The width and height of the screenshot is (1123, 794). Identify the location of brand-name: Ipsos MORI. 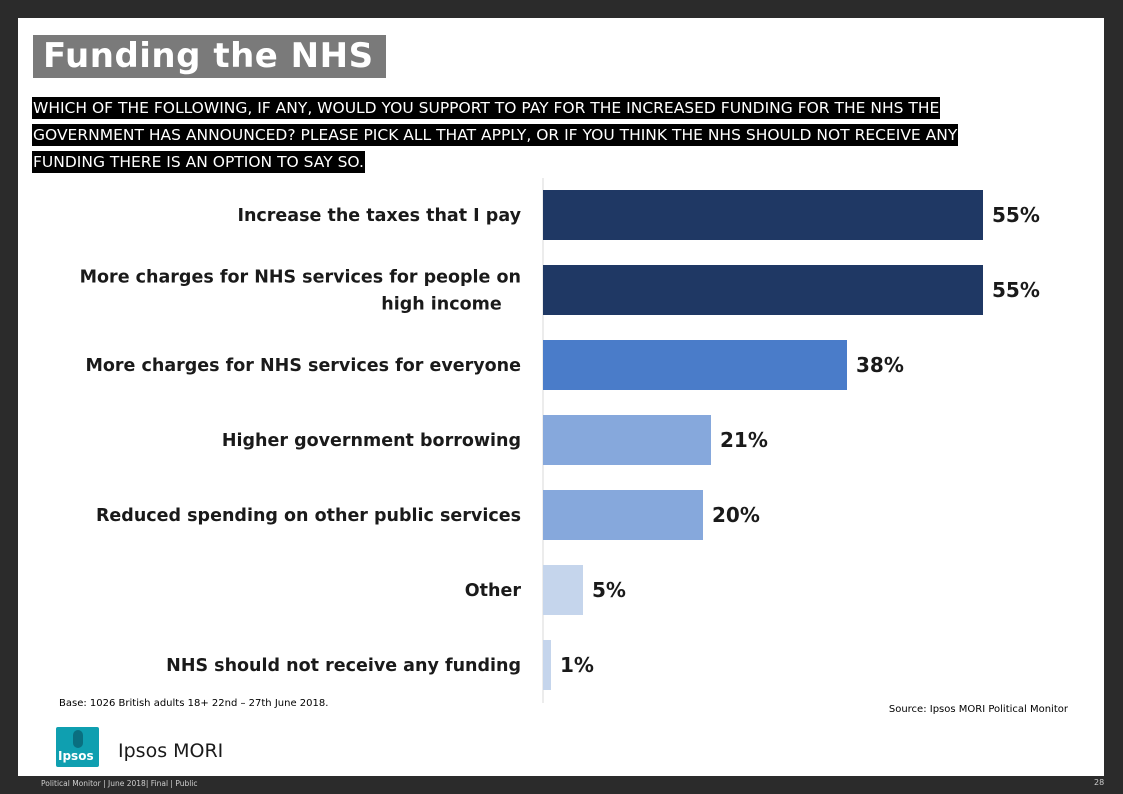
(171, 751).